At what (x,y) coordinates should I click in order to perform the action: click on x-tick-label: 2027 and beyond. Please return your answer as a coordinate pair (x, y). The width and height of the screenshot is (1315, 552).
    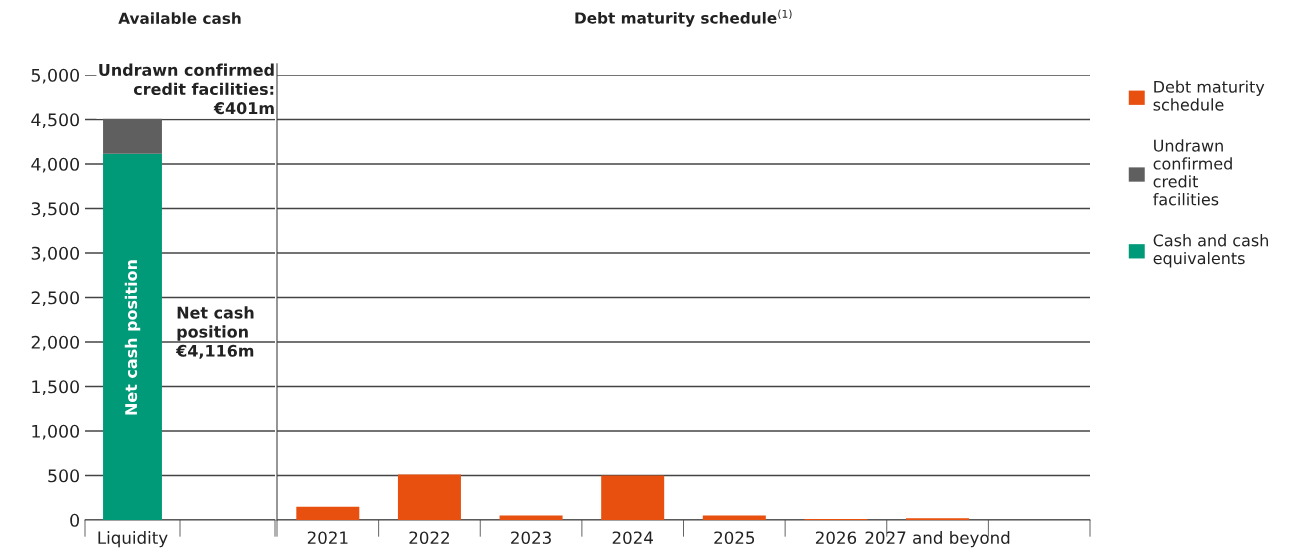
    Looking at the image, I should click on (937, 539).